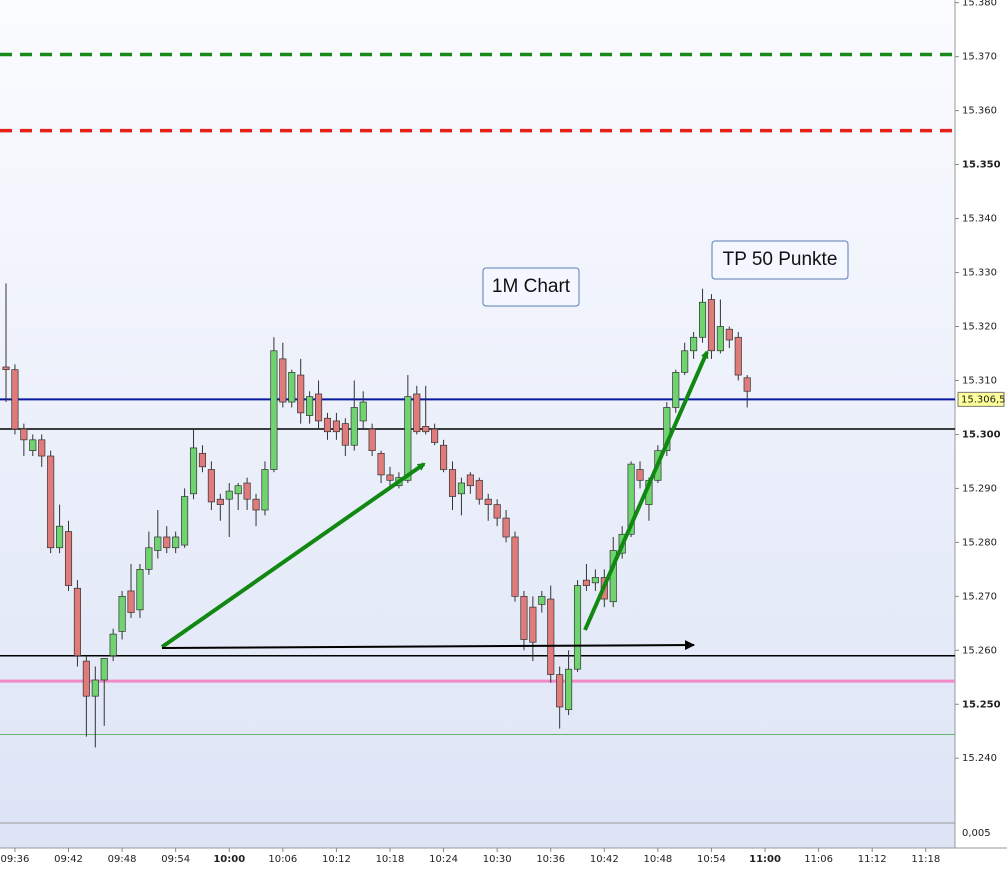  Describe the element at coordinates (925, 859) in the screenshot. I see `x-tick-label: 11:18` at that location.